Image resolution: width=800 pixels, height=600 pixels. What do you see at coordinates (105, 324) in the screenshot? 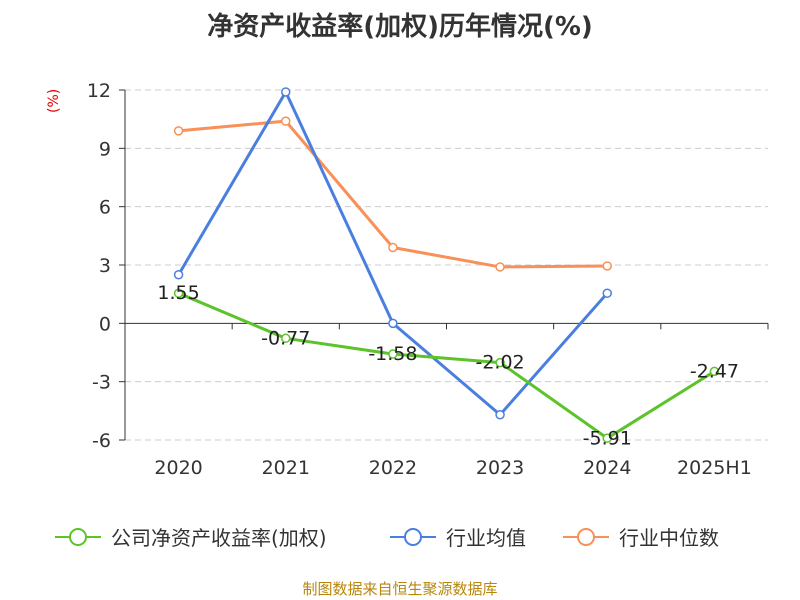
I see `y-tick-label: 0` at bounding box center [105, 324].